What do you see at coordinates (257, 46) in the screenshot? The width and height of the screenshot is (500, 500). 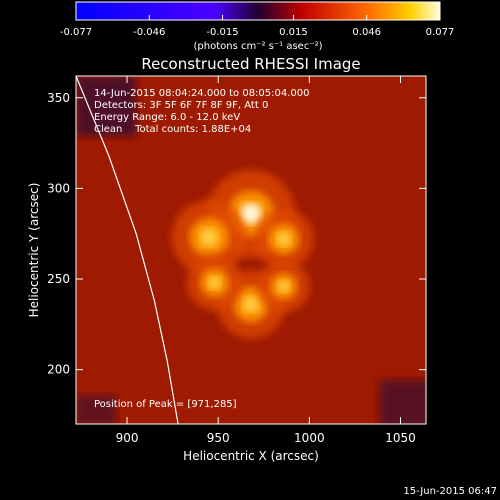 I see `colorbar-unit: (photons cm⁻² s⁻¹ asec⁻²)` at bounding box center [257, 46].